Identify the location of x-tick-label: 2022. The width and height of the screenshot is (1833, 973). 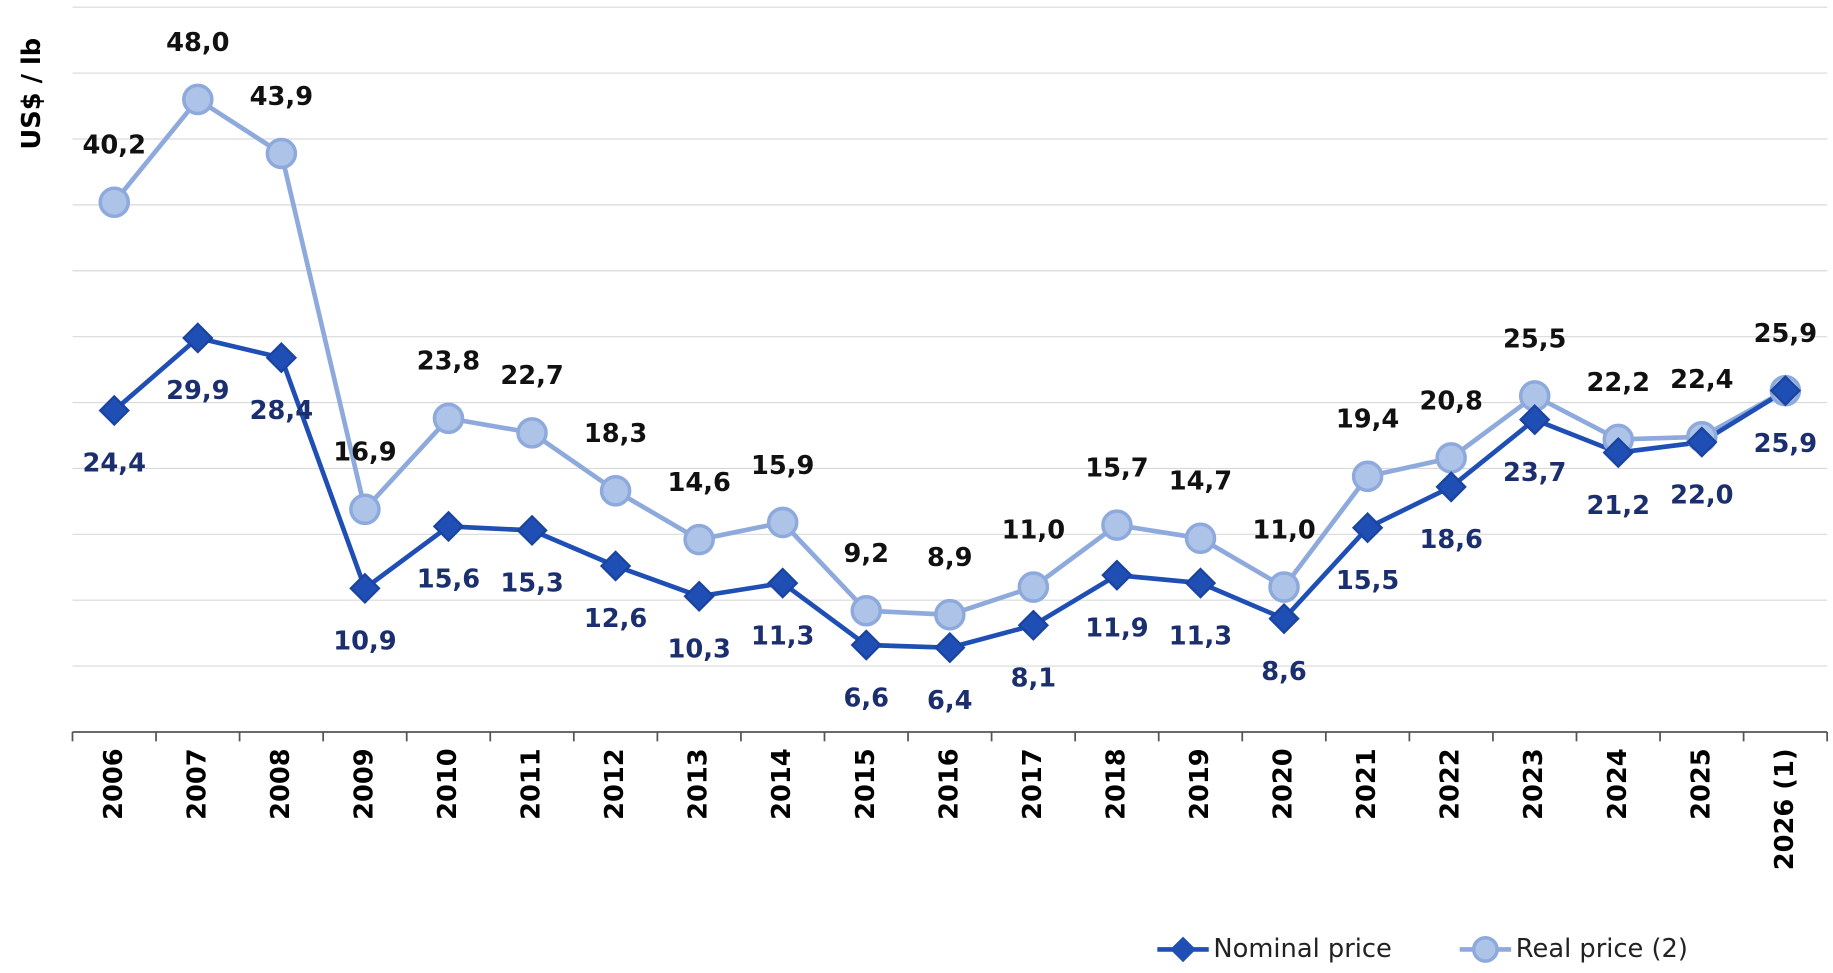
(1451, 784).